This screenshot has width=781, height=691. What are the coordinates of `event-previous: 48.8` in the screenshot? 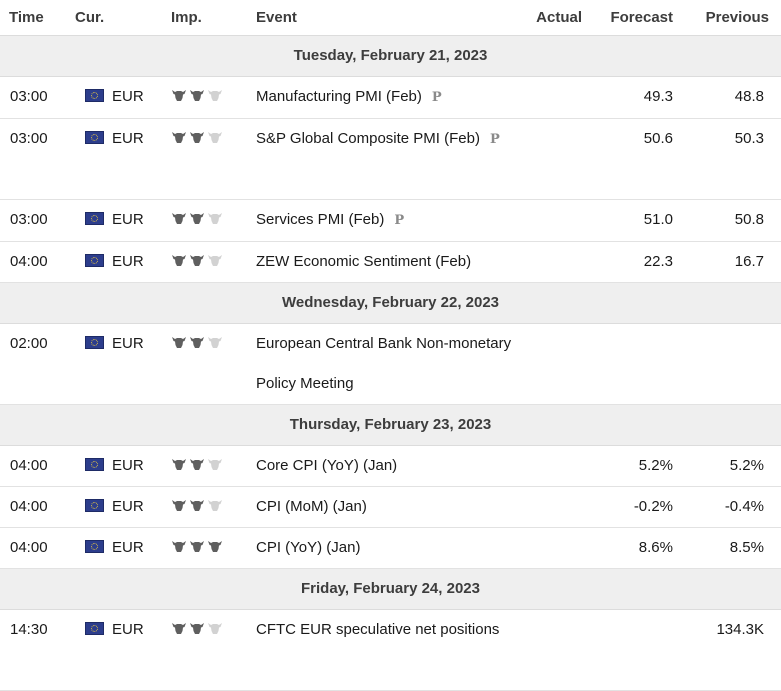 It's located at (735, 97).